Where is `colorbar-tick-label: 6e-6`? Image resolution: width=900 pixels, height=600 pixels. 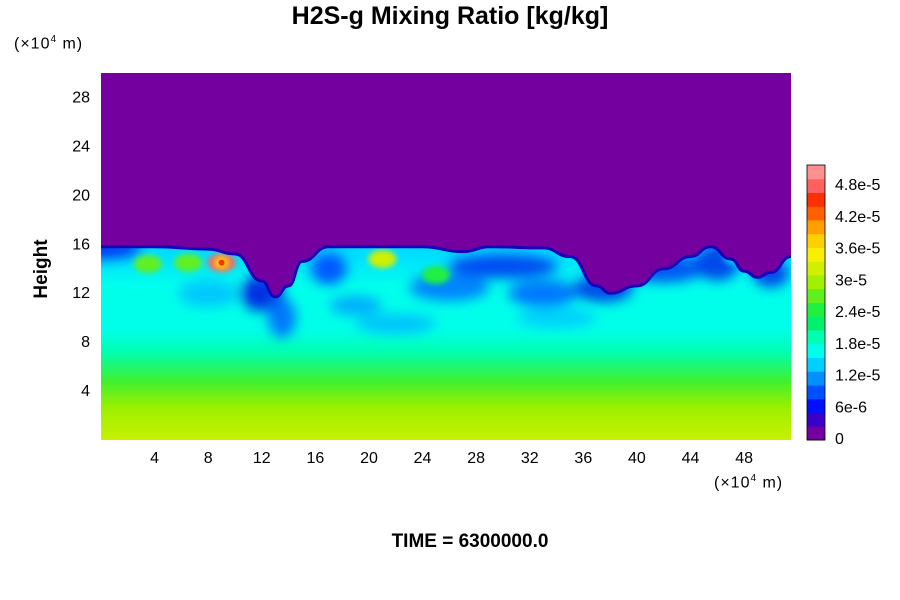
colorbar-tick-label: 6e-6 is located at coordinates (851, 407).